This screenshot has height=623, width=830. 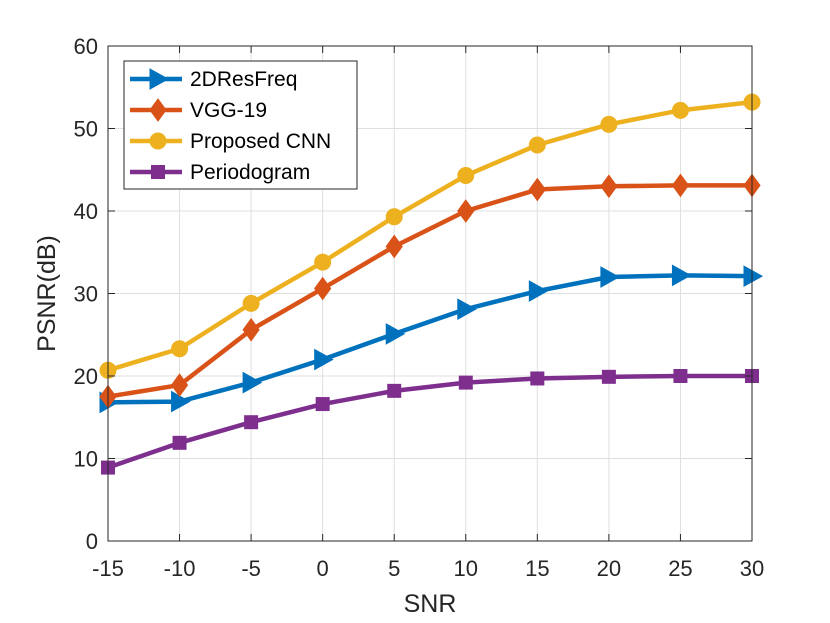 I want to click on x-axis-title: SNR, so click(x=430, y=604).